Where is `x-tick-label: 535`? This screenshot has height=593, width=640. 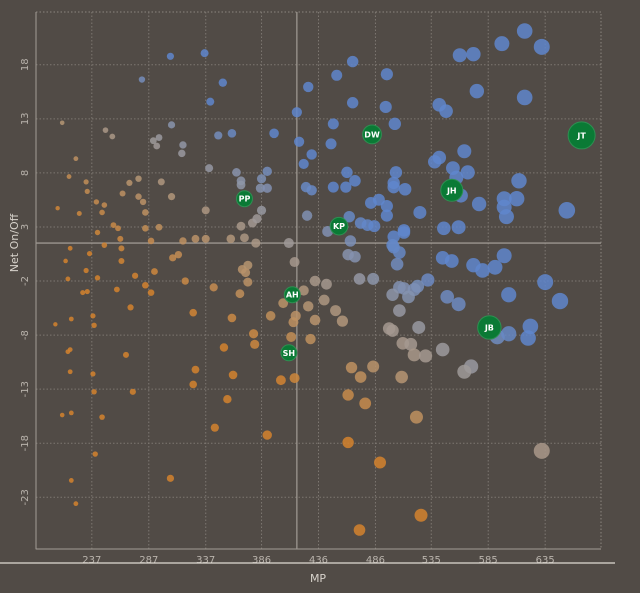 x-tick-label: 535 is located at coordinates (431, 560).